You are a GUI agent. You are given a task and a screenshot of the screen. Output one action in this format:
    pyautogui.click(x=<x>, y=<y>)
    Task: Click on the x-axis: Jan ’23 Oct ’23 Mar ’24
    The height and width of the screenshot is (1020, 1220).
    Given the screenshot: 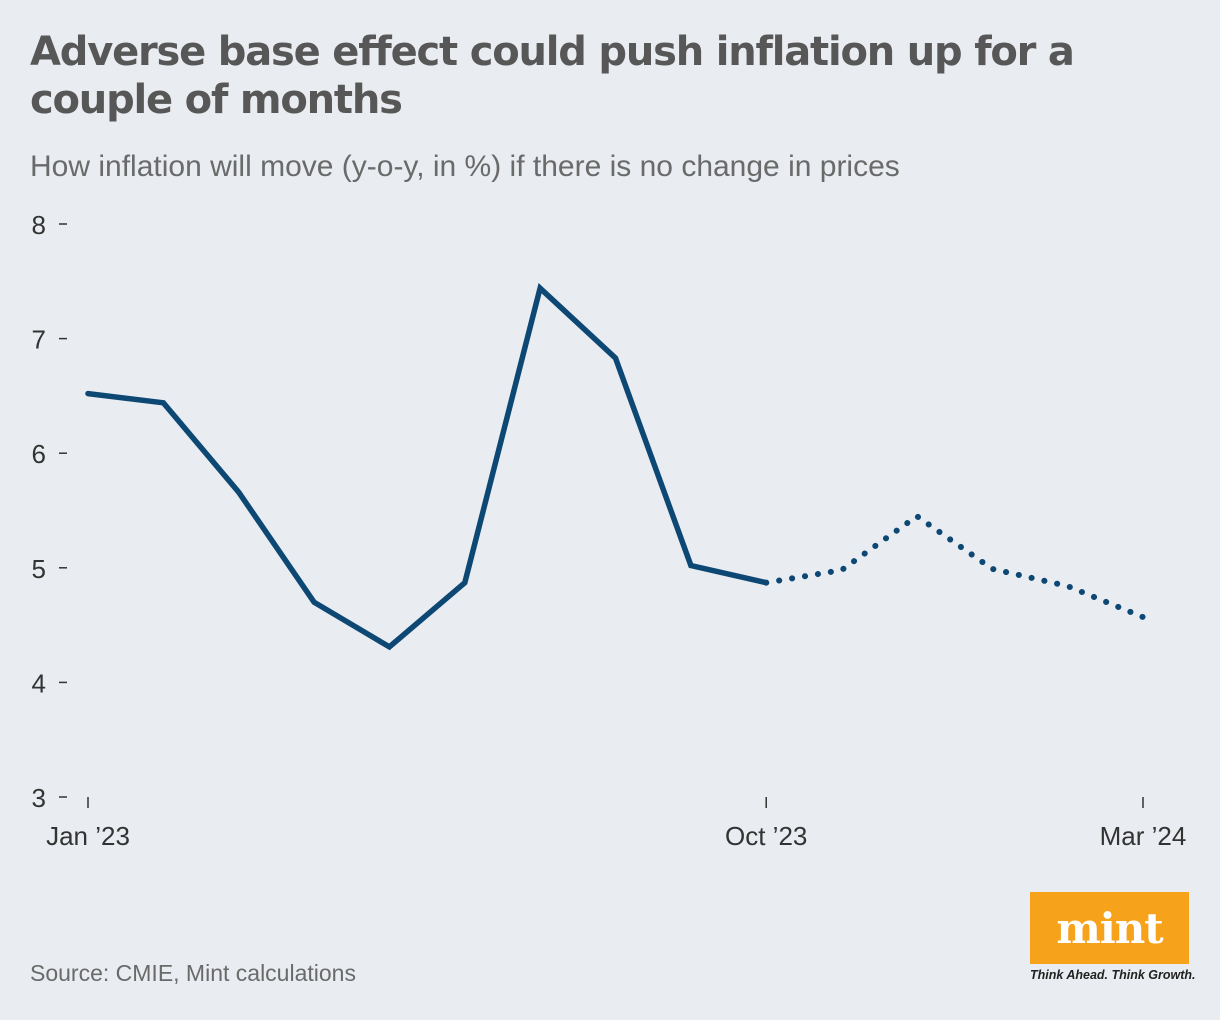 What is the action you would take?
    pyautogui.click(x=616, y=824)
    